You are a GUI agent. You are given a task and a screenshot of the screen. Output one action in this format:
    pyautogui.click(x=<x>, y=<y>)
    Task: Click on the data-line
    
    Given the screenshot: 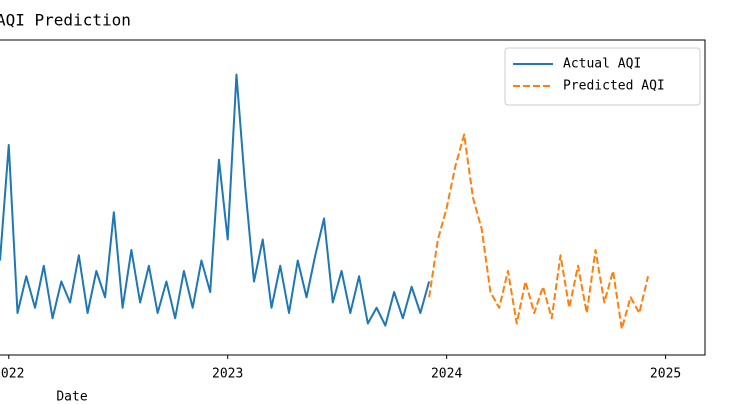 What is the action you would take?
    pyautogui.click(x=539, y=231)
    